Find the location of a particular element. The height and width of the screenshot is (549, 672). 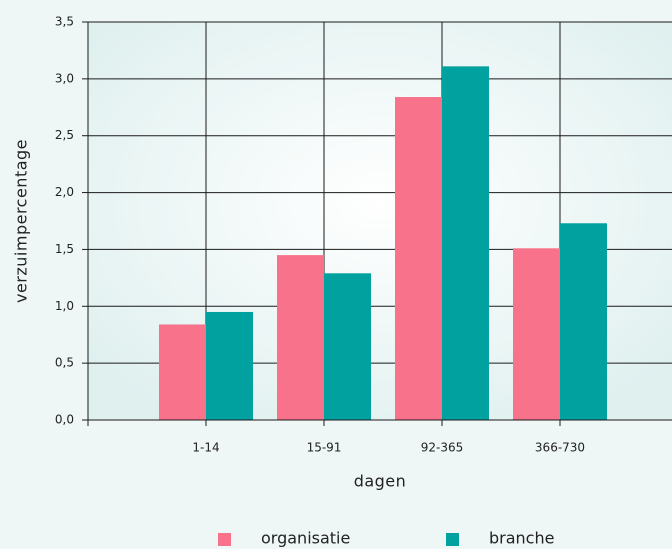

x-tick-label: 366-730 is located at coordinates (560, 448).